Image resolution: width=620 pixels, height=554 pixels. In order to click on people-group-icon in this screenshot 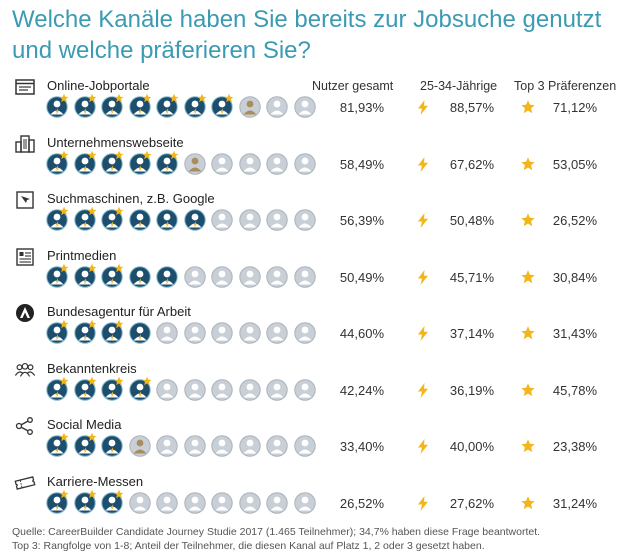, I will do `click(25, 370)`.